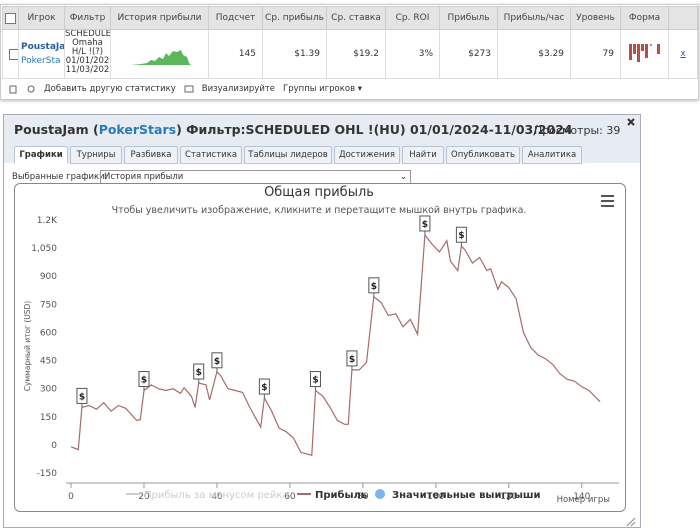 This screenshot has height=530, width=700. What do you see at coordinates (13, 89) in the screenshot?
I see `trash-icon` at bounding box center [13, 89].